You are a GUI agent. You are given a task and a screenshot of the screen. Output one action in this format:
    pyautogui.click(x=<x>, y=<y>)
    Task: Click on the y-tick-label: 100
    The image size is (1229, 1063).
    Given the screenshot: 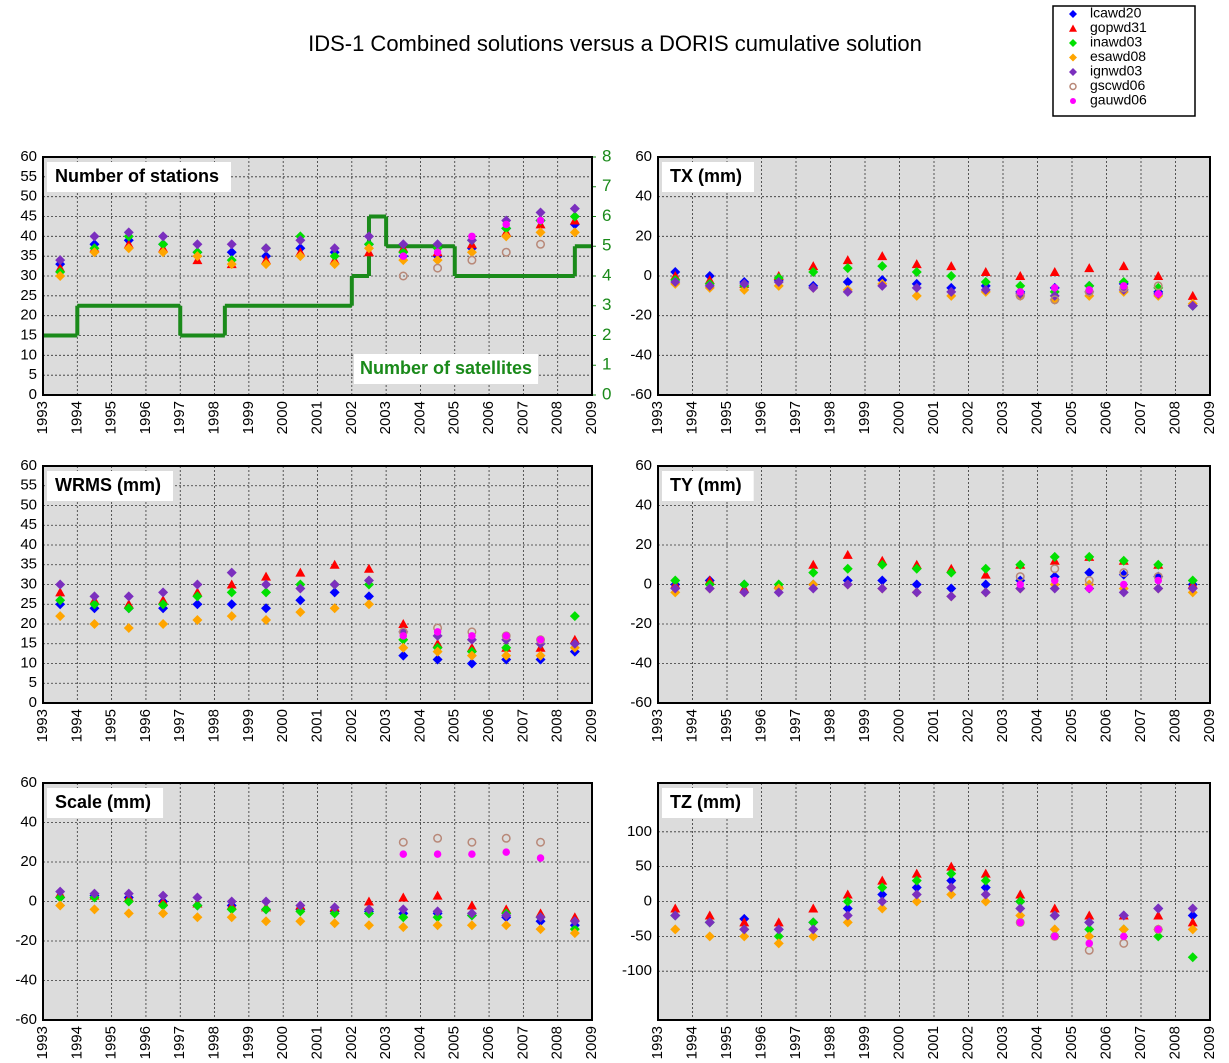 What is the action you would take?
    pyautogui.click(x=639, y=831)
    